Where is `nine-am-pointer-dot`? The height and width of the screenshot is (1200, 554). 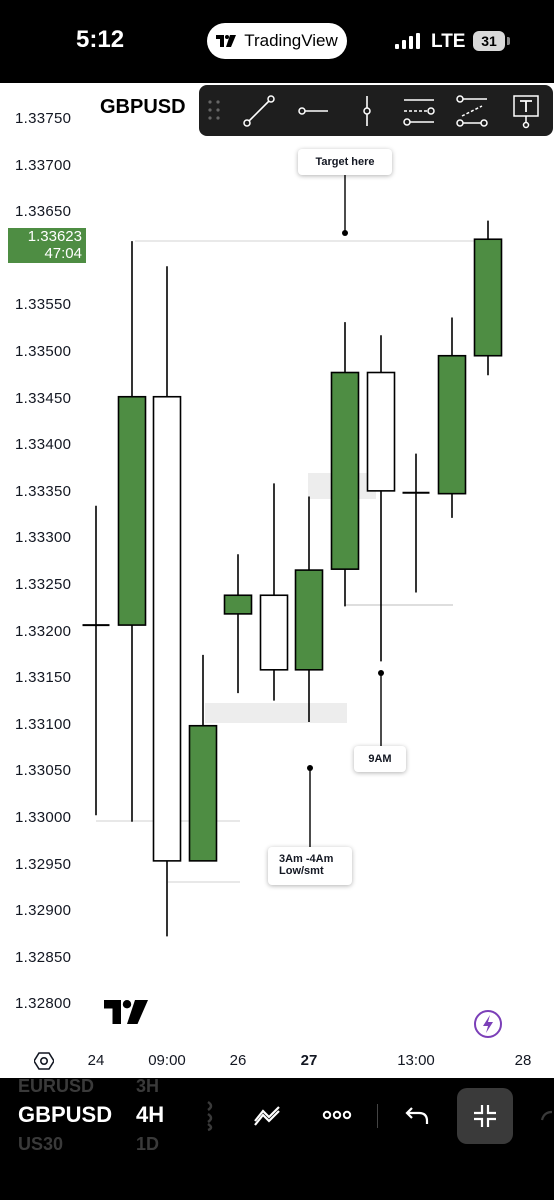
nine-am-pointer-dot is located at coordinates (381, 673).